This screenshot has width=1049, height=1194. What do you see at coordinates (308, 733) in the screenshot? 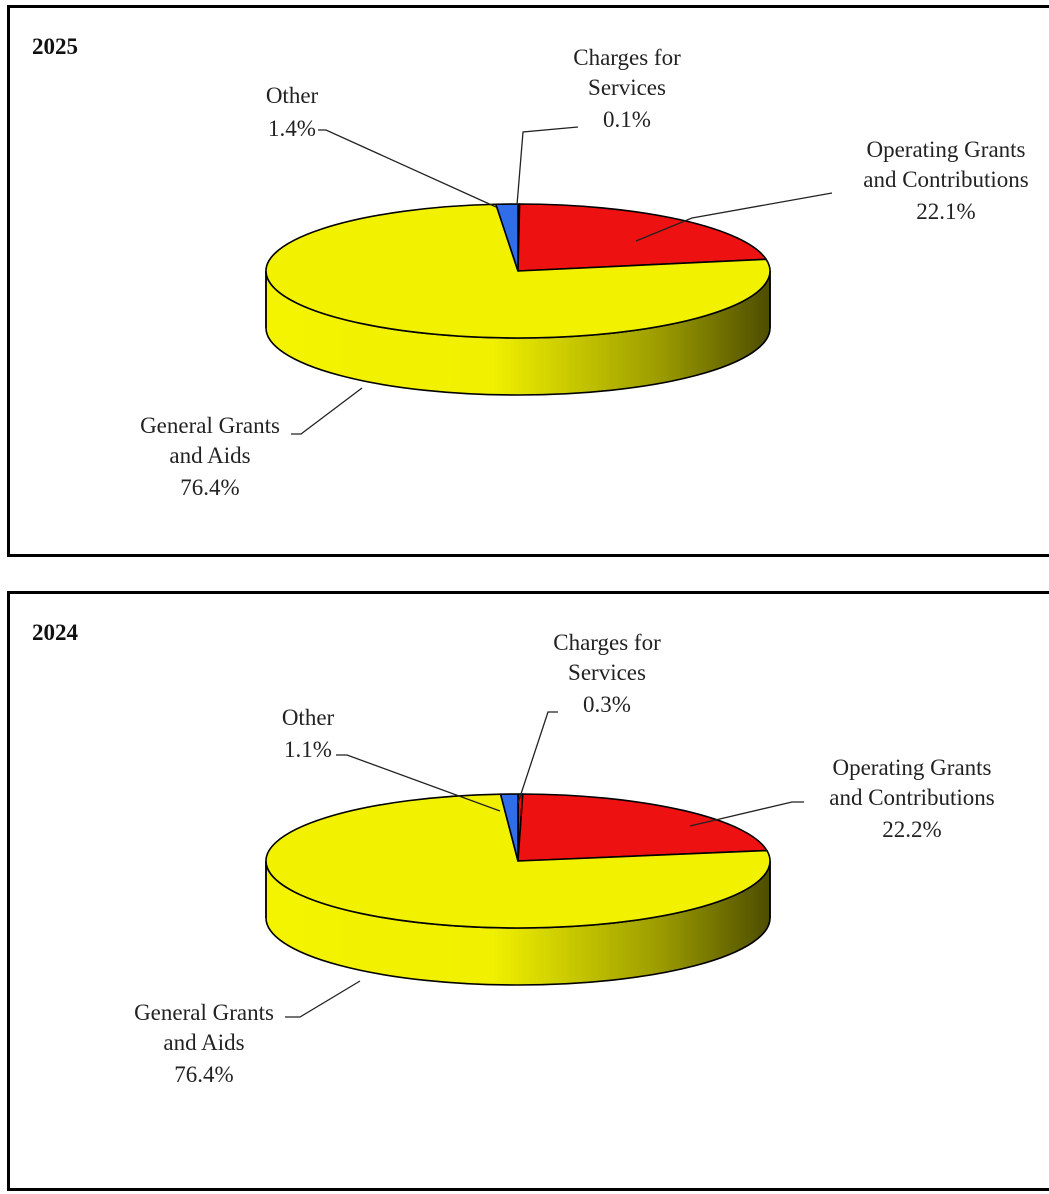
I see `label-other: Other 1.1%` at bounding box center [308, 733].